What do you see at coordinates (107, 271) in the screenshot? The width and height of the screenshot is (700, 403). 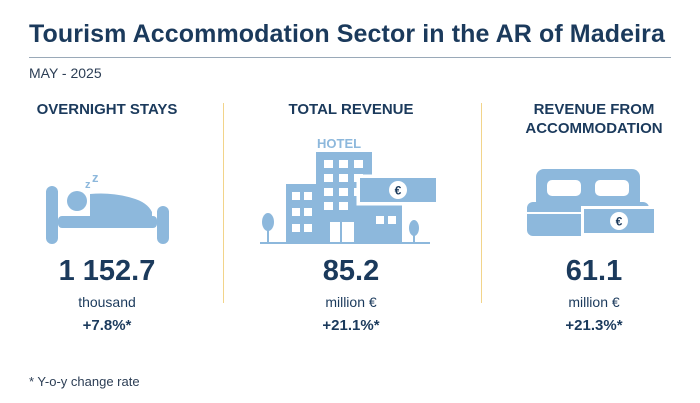 I see `indicator-value: 1 152.7` at bounding box center [107, 271].